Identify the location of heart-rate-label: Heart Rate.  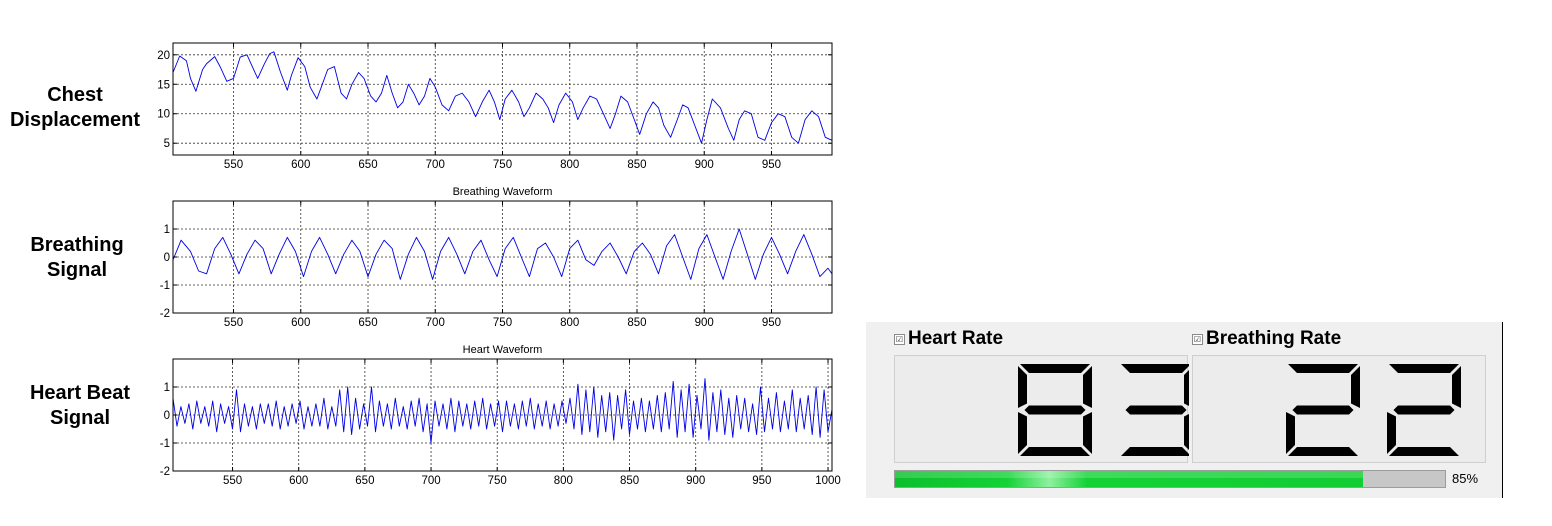
(956, 338).